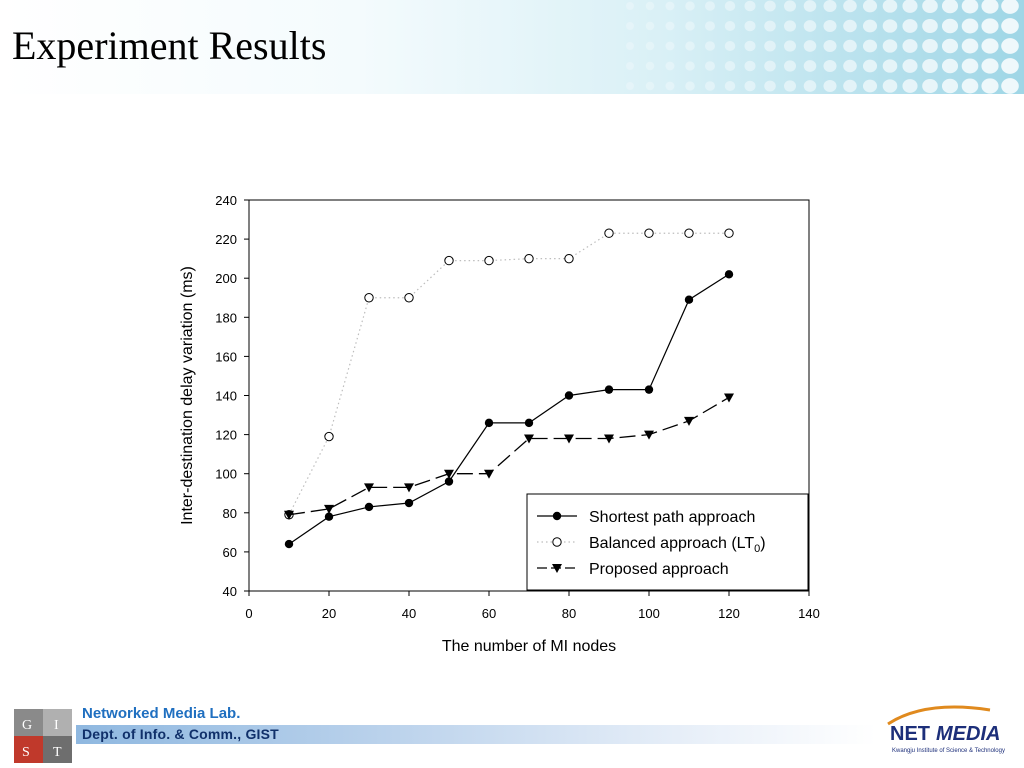  What do you see at coordinates (677, 545) in the screenshot?
I see `legend-label: Balanced approach (LT0)` at bounding box center [677, 545].